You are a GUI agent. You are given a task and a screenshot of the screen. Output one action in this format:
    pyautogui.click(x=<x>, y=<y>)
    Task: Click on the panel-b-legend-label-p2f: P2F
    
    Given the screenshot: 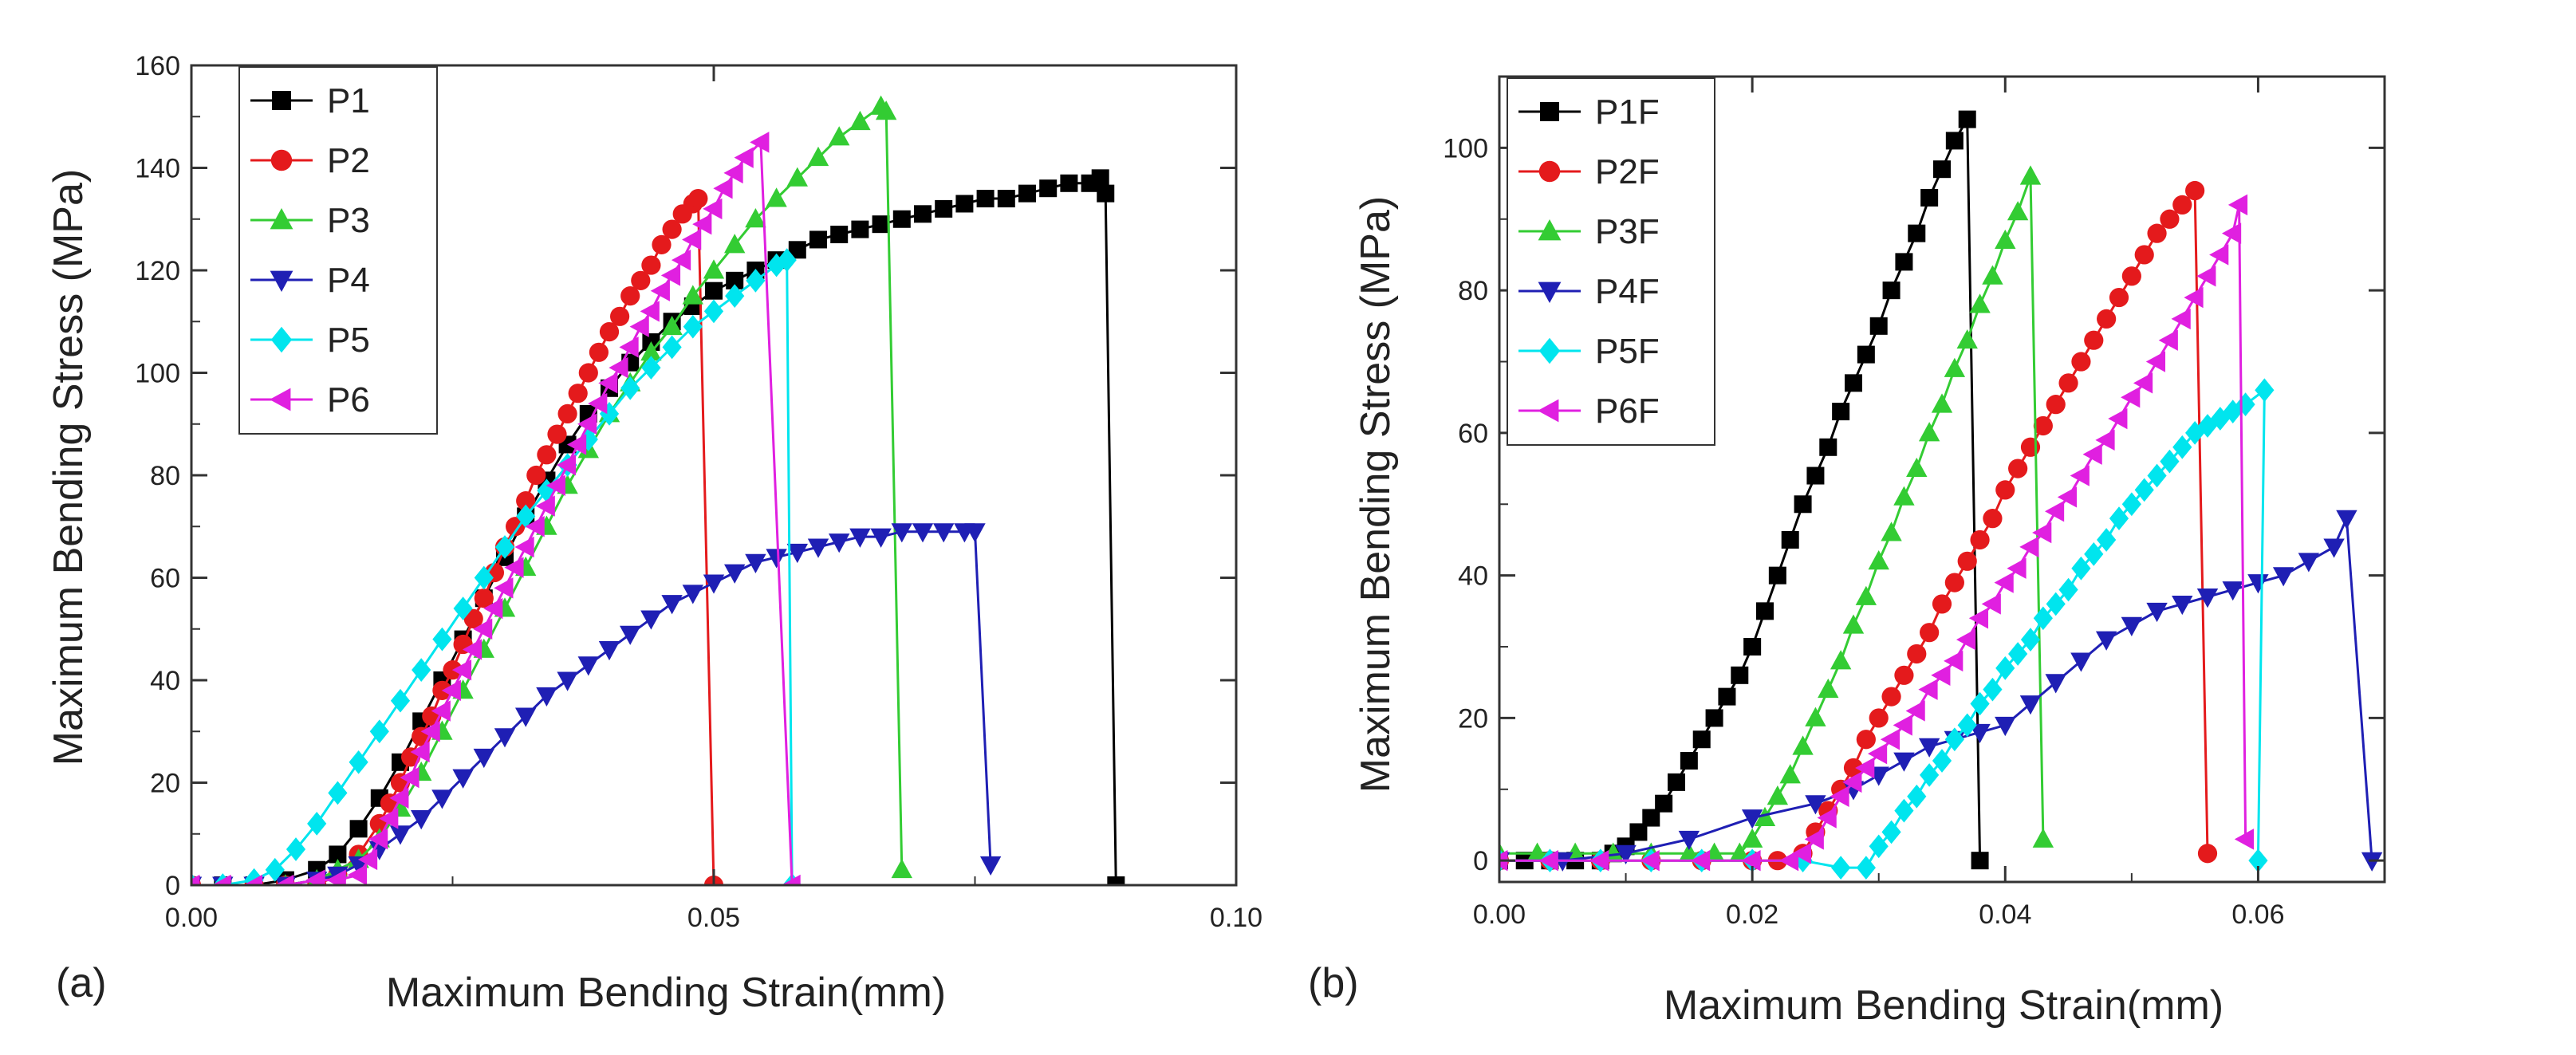 What is the action you would take?
    pyautogui.click(x=1627, y=171)
    